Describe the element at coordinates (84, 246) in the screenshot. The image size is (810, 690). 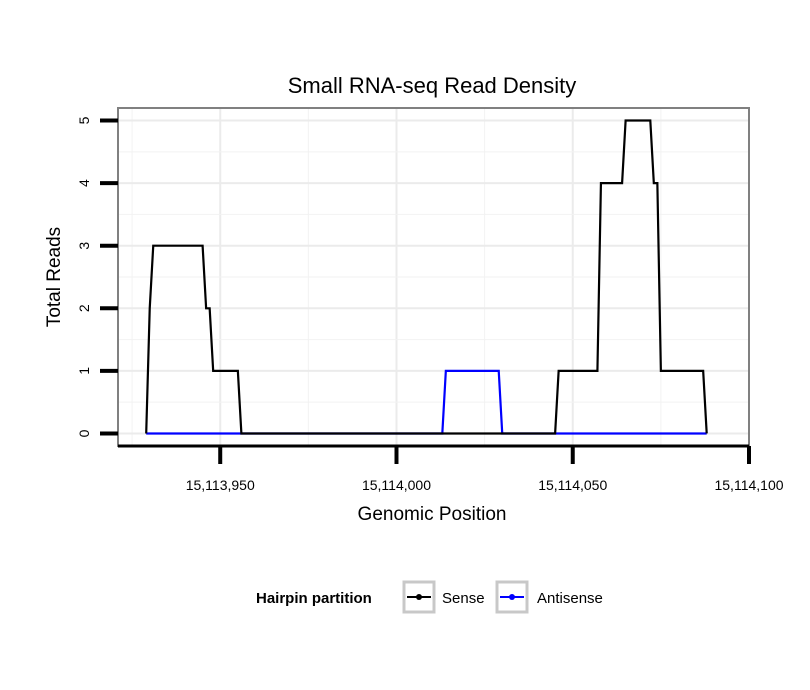
I see `y-tick-label-3: 3` at that location.